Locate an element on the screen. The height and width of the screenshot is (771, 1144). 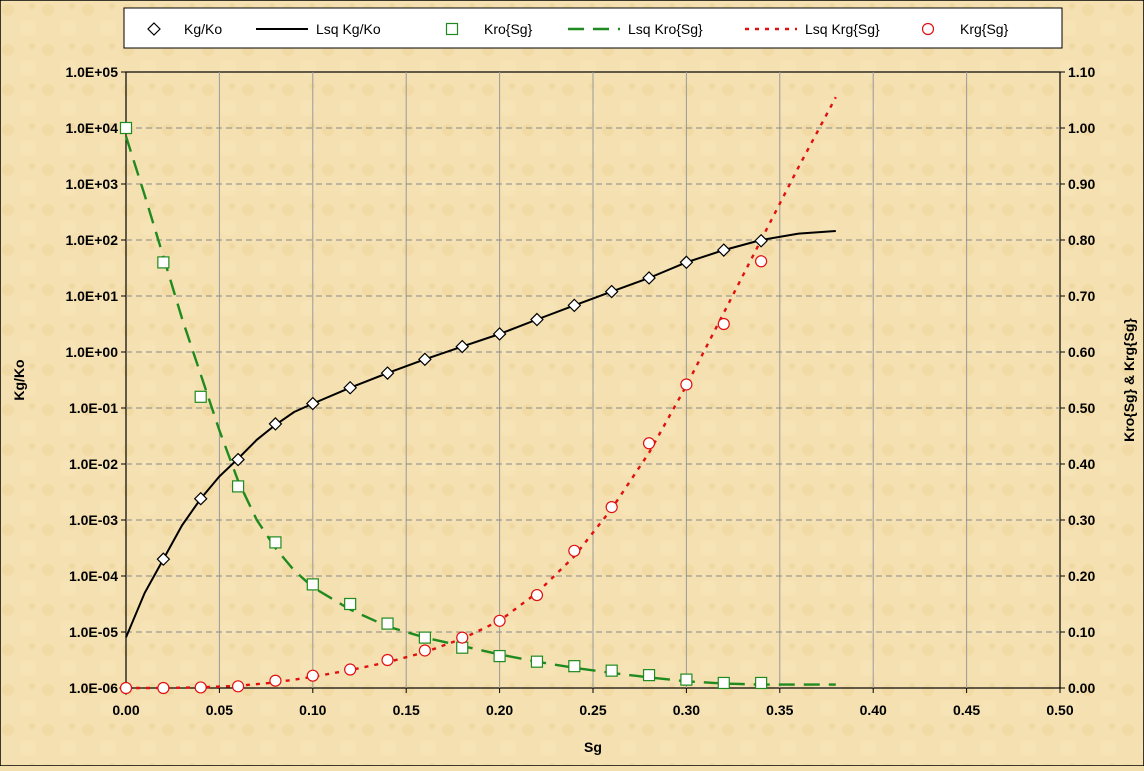
legend-label-kro-sg: Kro{Sg} is located at coordinates (508, 29).